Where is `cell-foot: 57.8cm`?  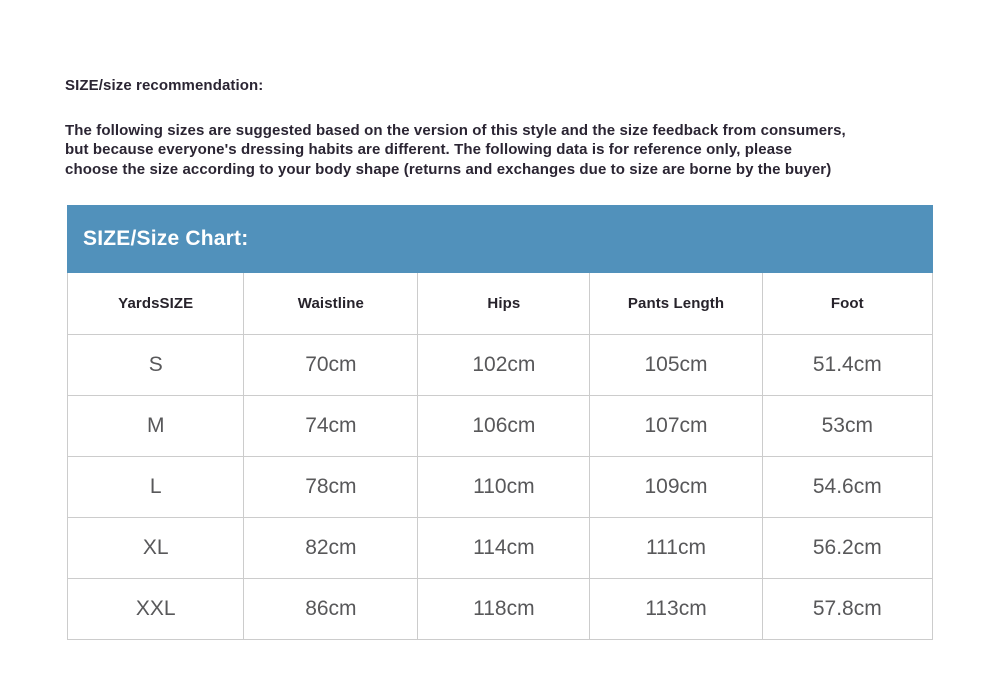 cell-foot: 57.8cm is located at coordinates (847, 608).